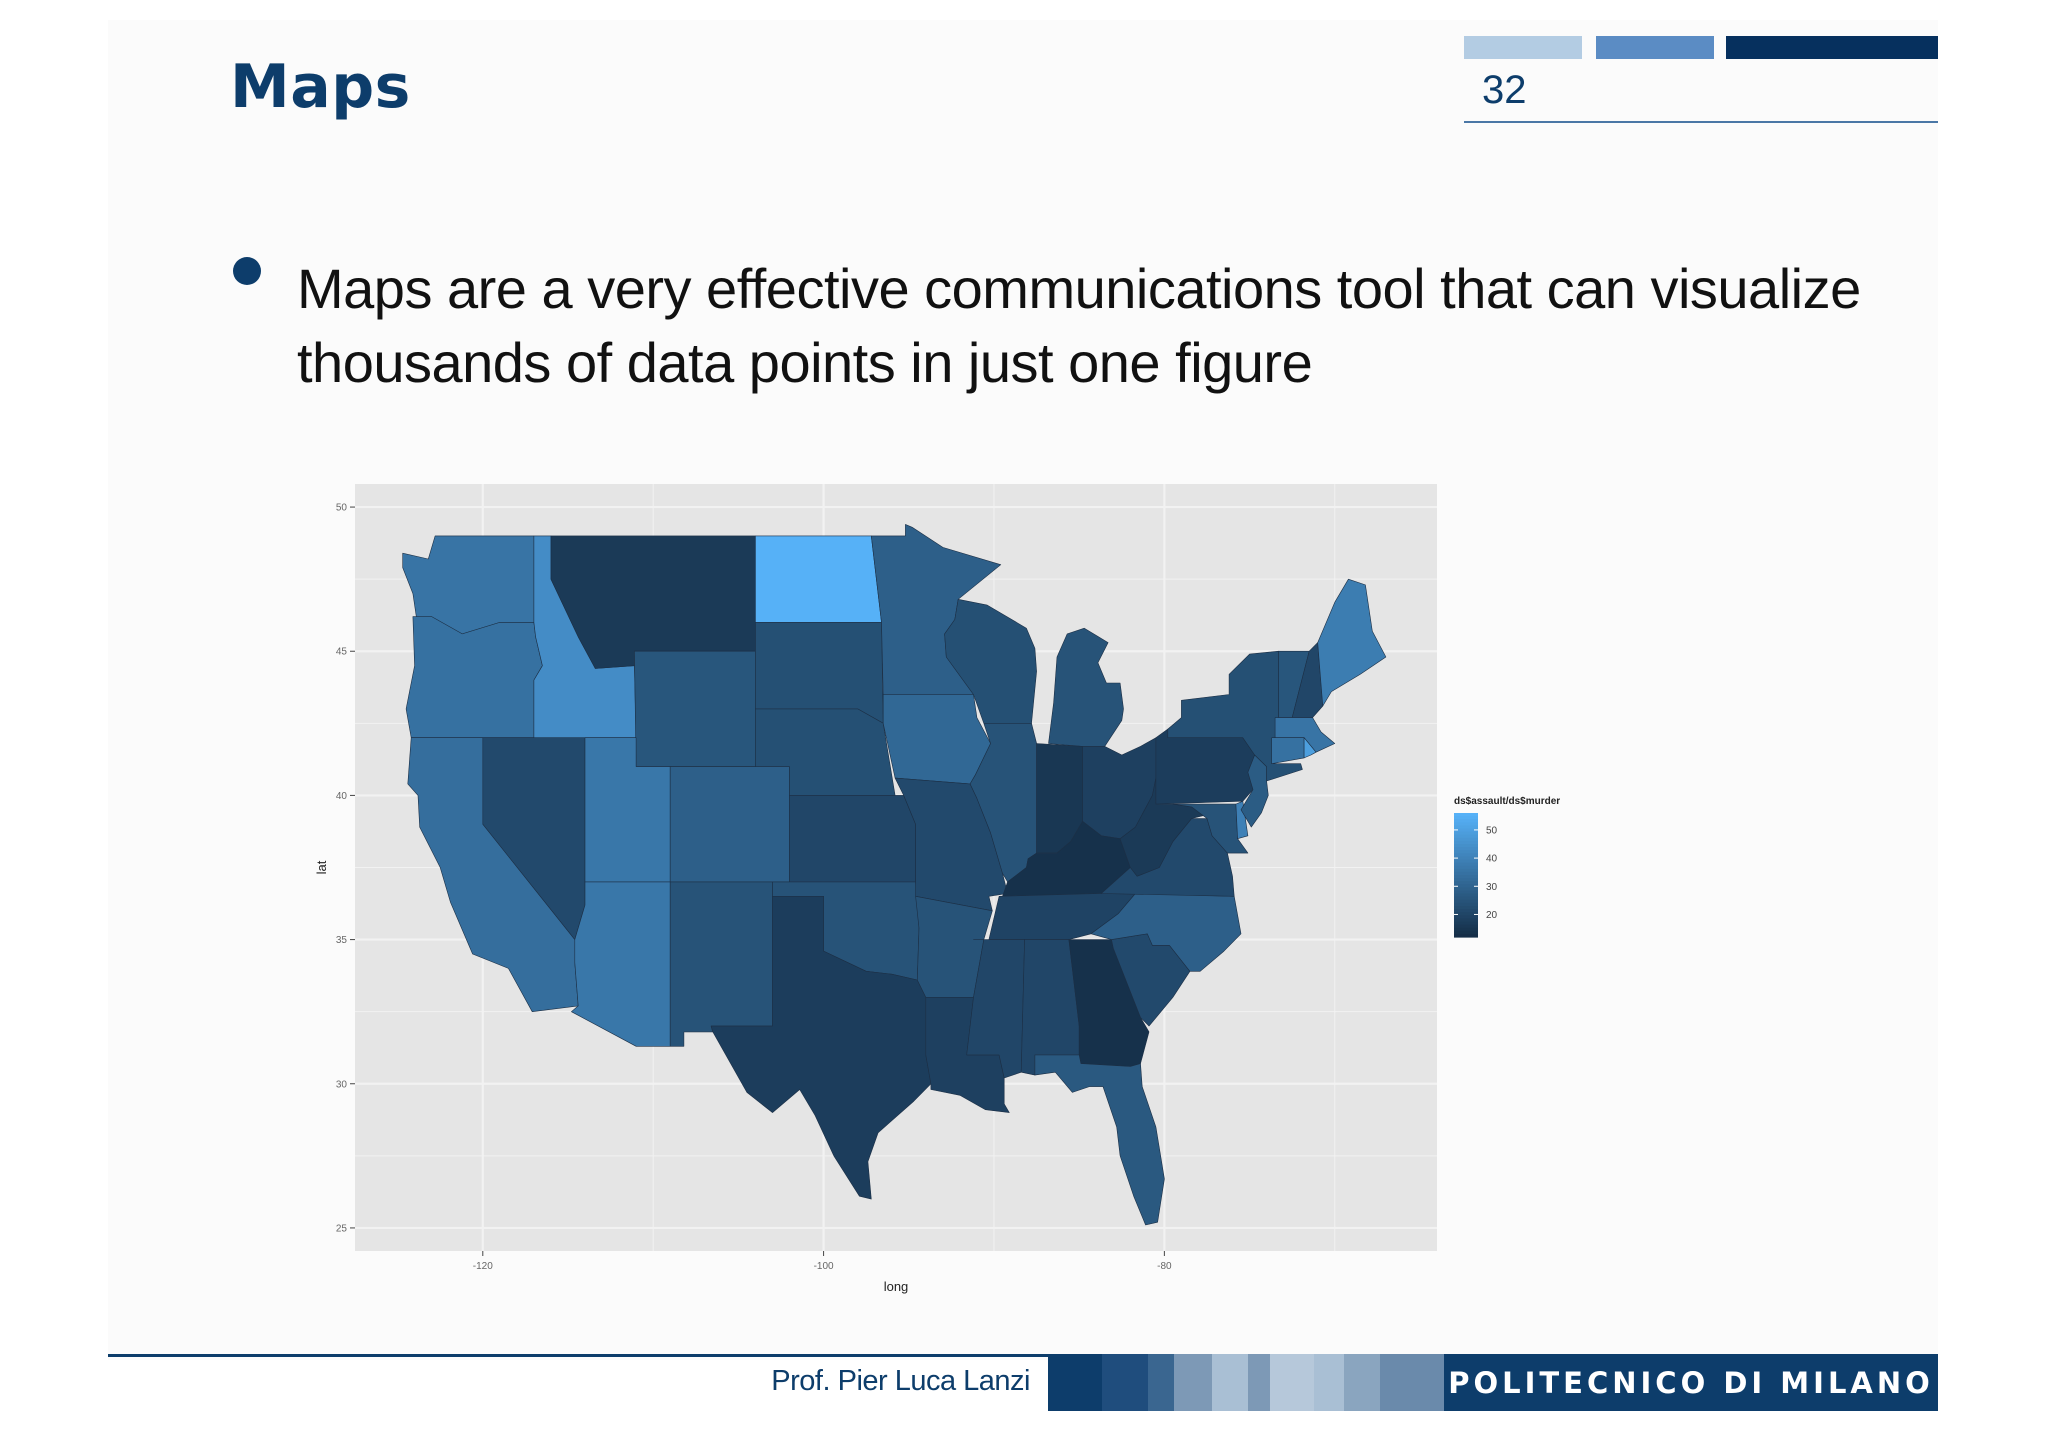 This screenshot has width=2048, height=1447. What do you see at coordinates (483, 1266) in the screenshot?
I see `x-tick-label: -120` at bounding box center [483, 1266].